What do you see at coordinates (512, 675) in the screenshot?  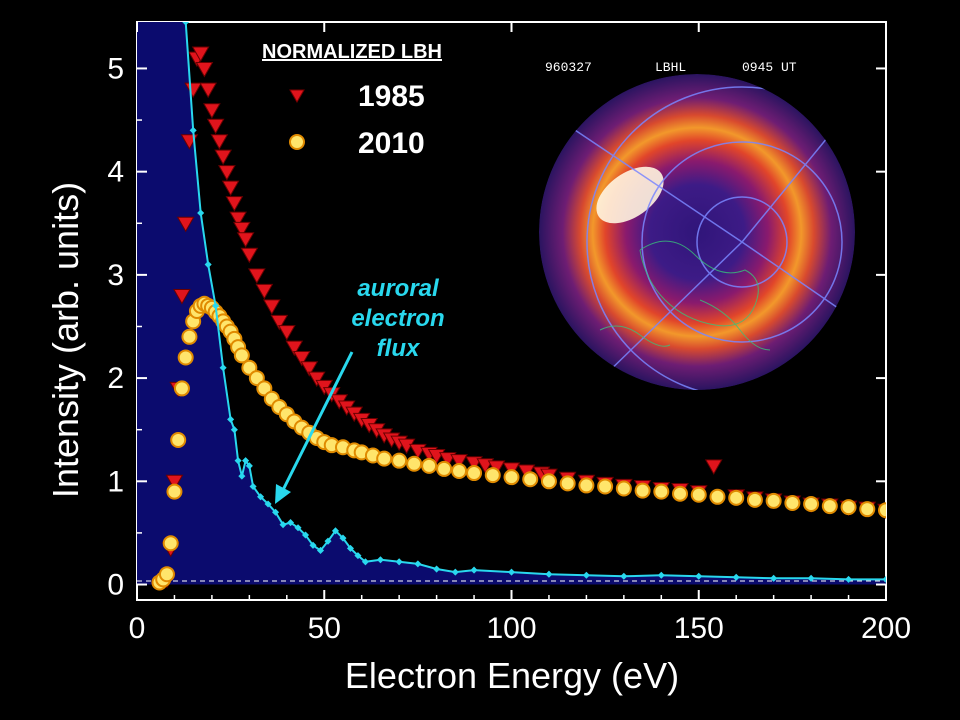 I see `x-axis-title: Electron Energy (eV)` at bounding box center [512, 675].